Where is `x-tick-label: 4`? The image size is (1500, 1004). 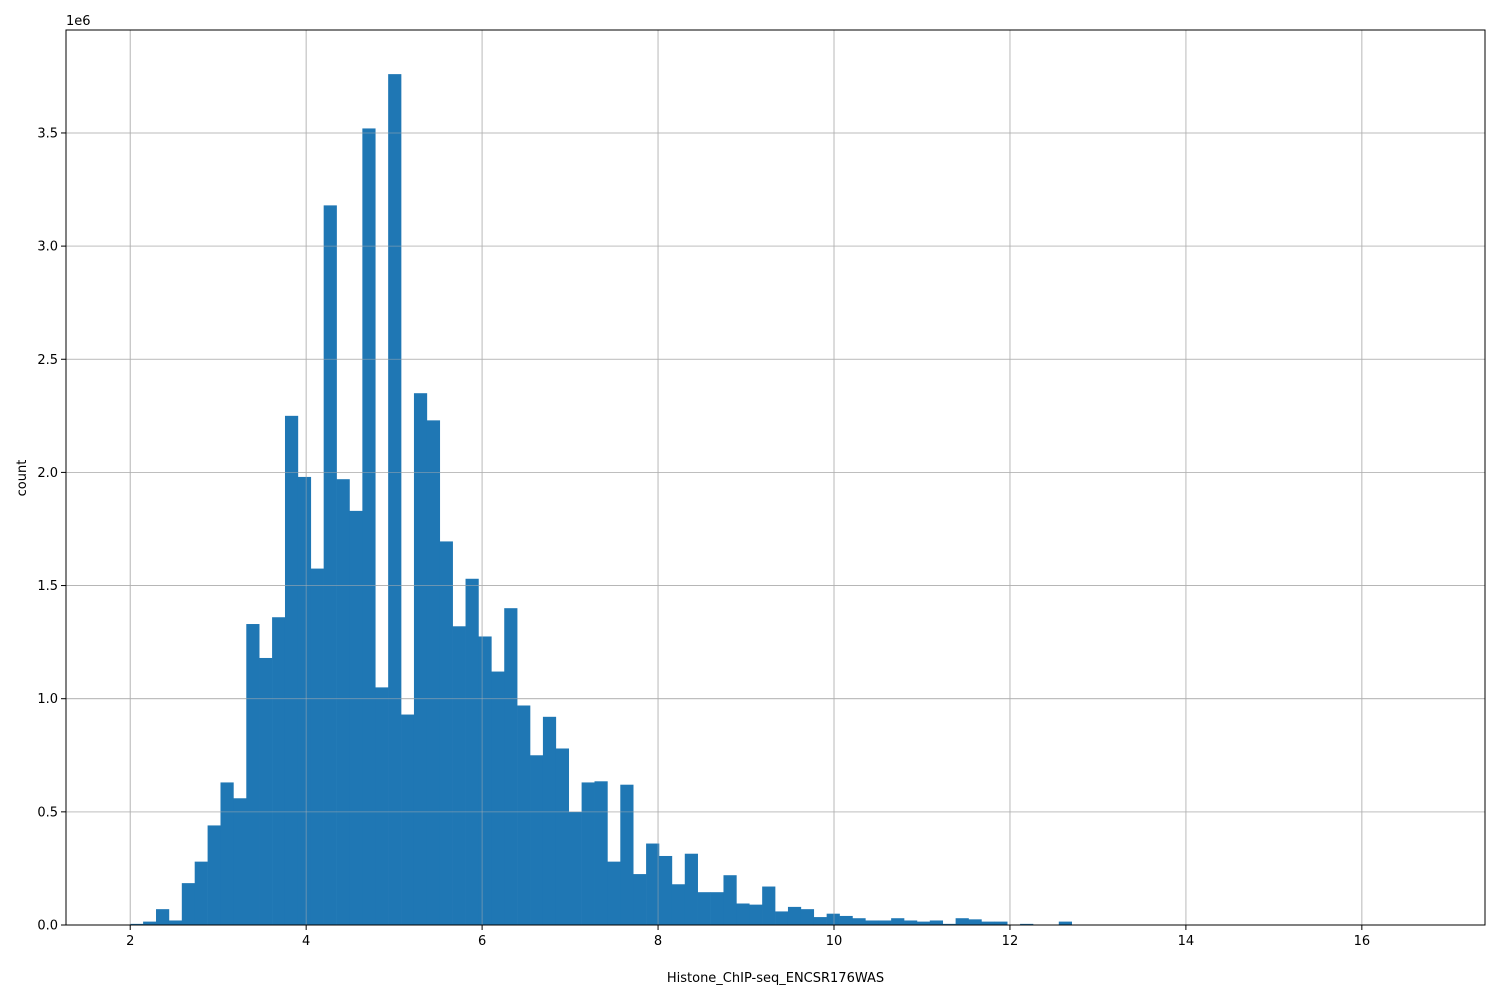
x-tick-label: 4 is located at coordinates (306, 941).